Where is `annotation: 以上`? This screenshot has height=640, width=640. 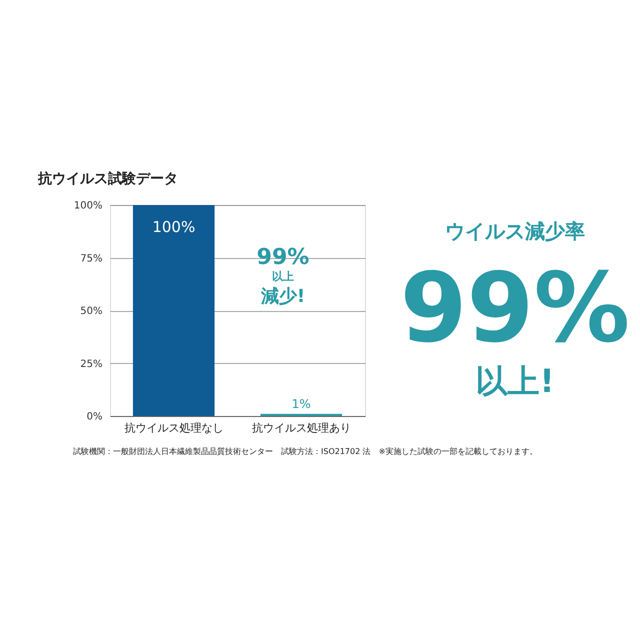 annotation: 以上 is located at coordinates (283, 276).